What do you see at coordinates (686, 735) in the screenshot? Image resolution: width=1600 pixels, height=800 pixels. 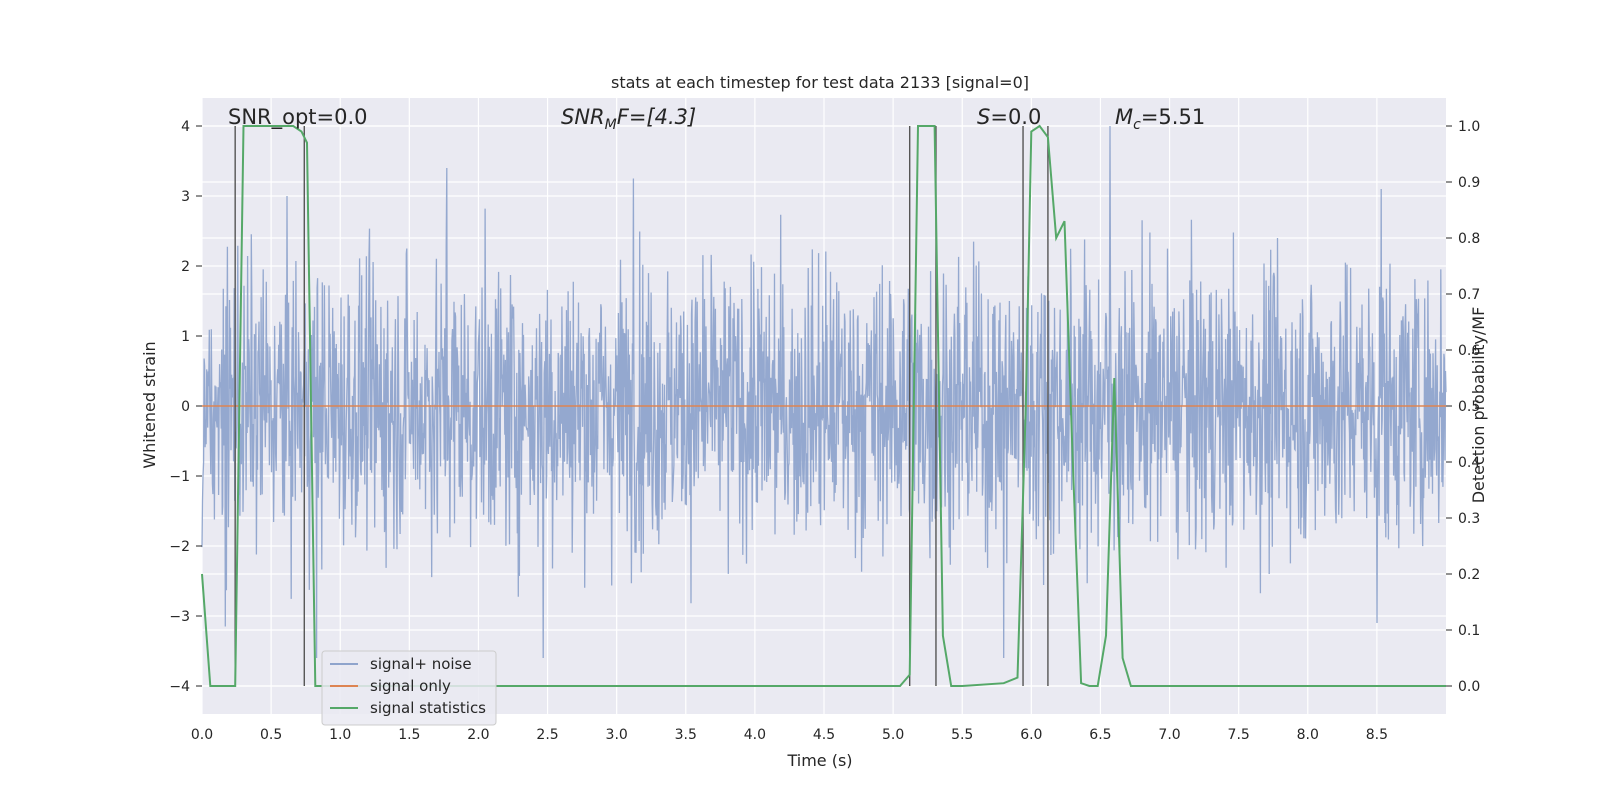 I see `x-tick-label: 3.5` at bounding box center [686, 735].